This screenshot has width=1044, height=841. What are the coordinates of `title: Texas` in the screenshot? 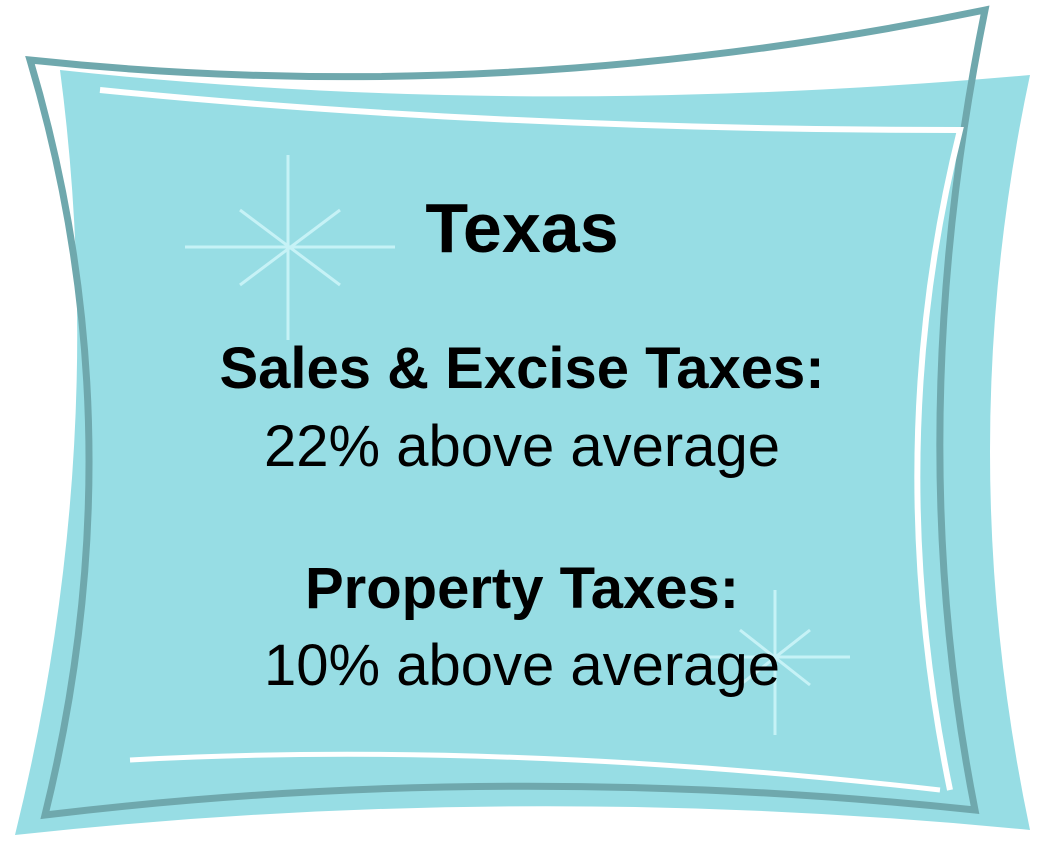 It's located at (522, 228).